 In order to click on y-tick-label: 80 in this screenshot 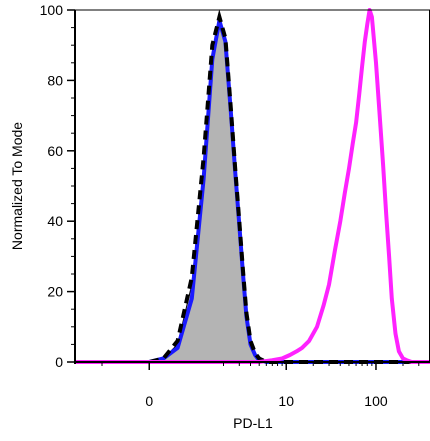, I will do `click(55, 80)`.